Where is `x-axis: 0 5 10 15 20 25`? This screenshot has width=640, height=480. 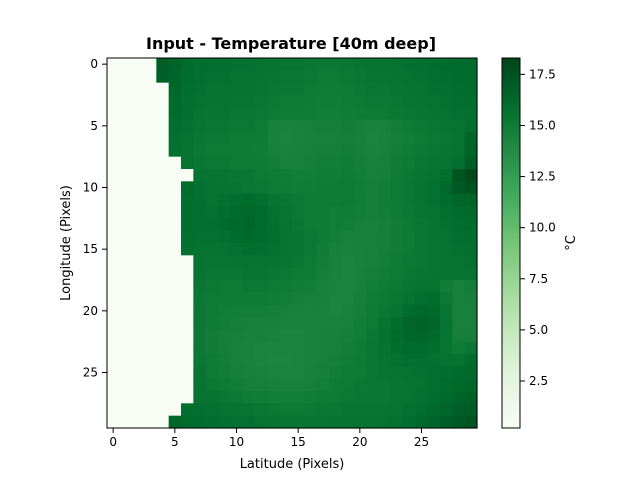
x-axis: 0 5 10 15 20 25 is located at coordinates (269, 438).